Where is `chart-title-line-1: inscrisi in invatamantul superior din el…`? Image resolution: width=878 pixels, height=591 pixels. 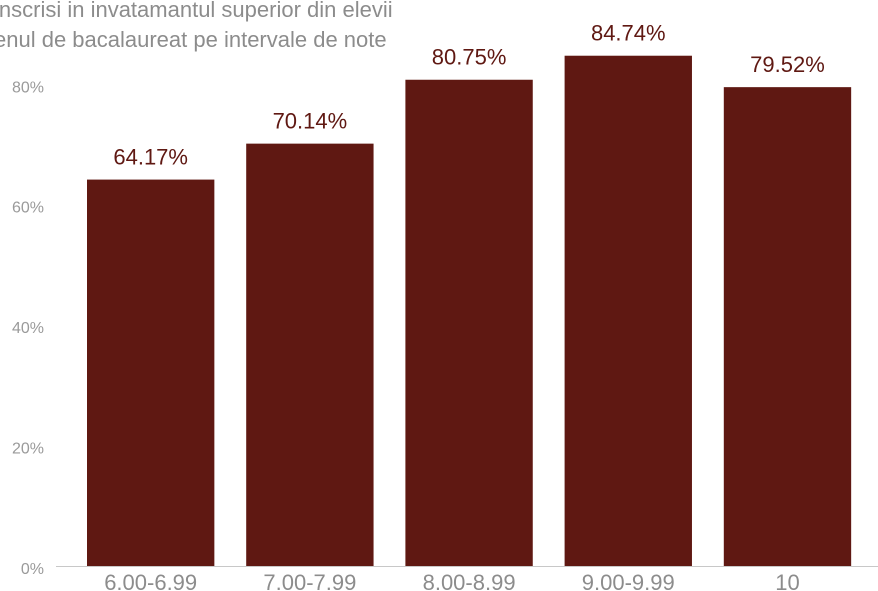 chart-title-line-1: inscrisi in invatamantul superior din el… is located at coordinates (196, 11).